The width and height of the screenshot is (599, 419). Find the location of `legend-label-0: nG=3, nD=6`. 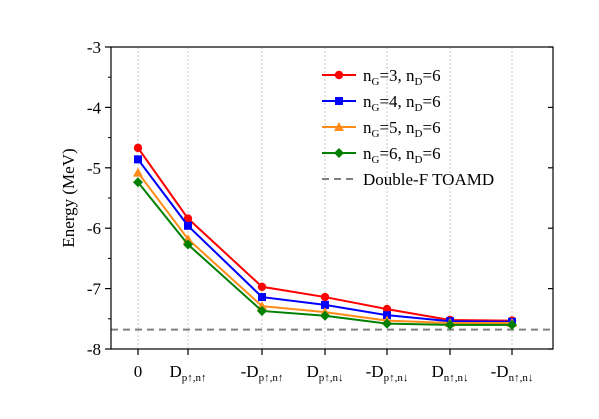

legend-label-0: nG=3, nD=6 is located at coordinates (402, 77).